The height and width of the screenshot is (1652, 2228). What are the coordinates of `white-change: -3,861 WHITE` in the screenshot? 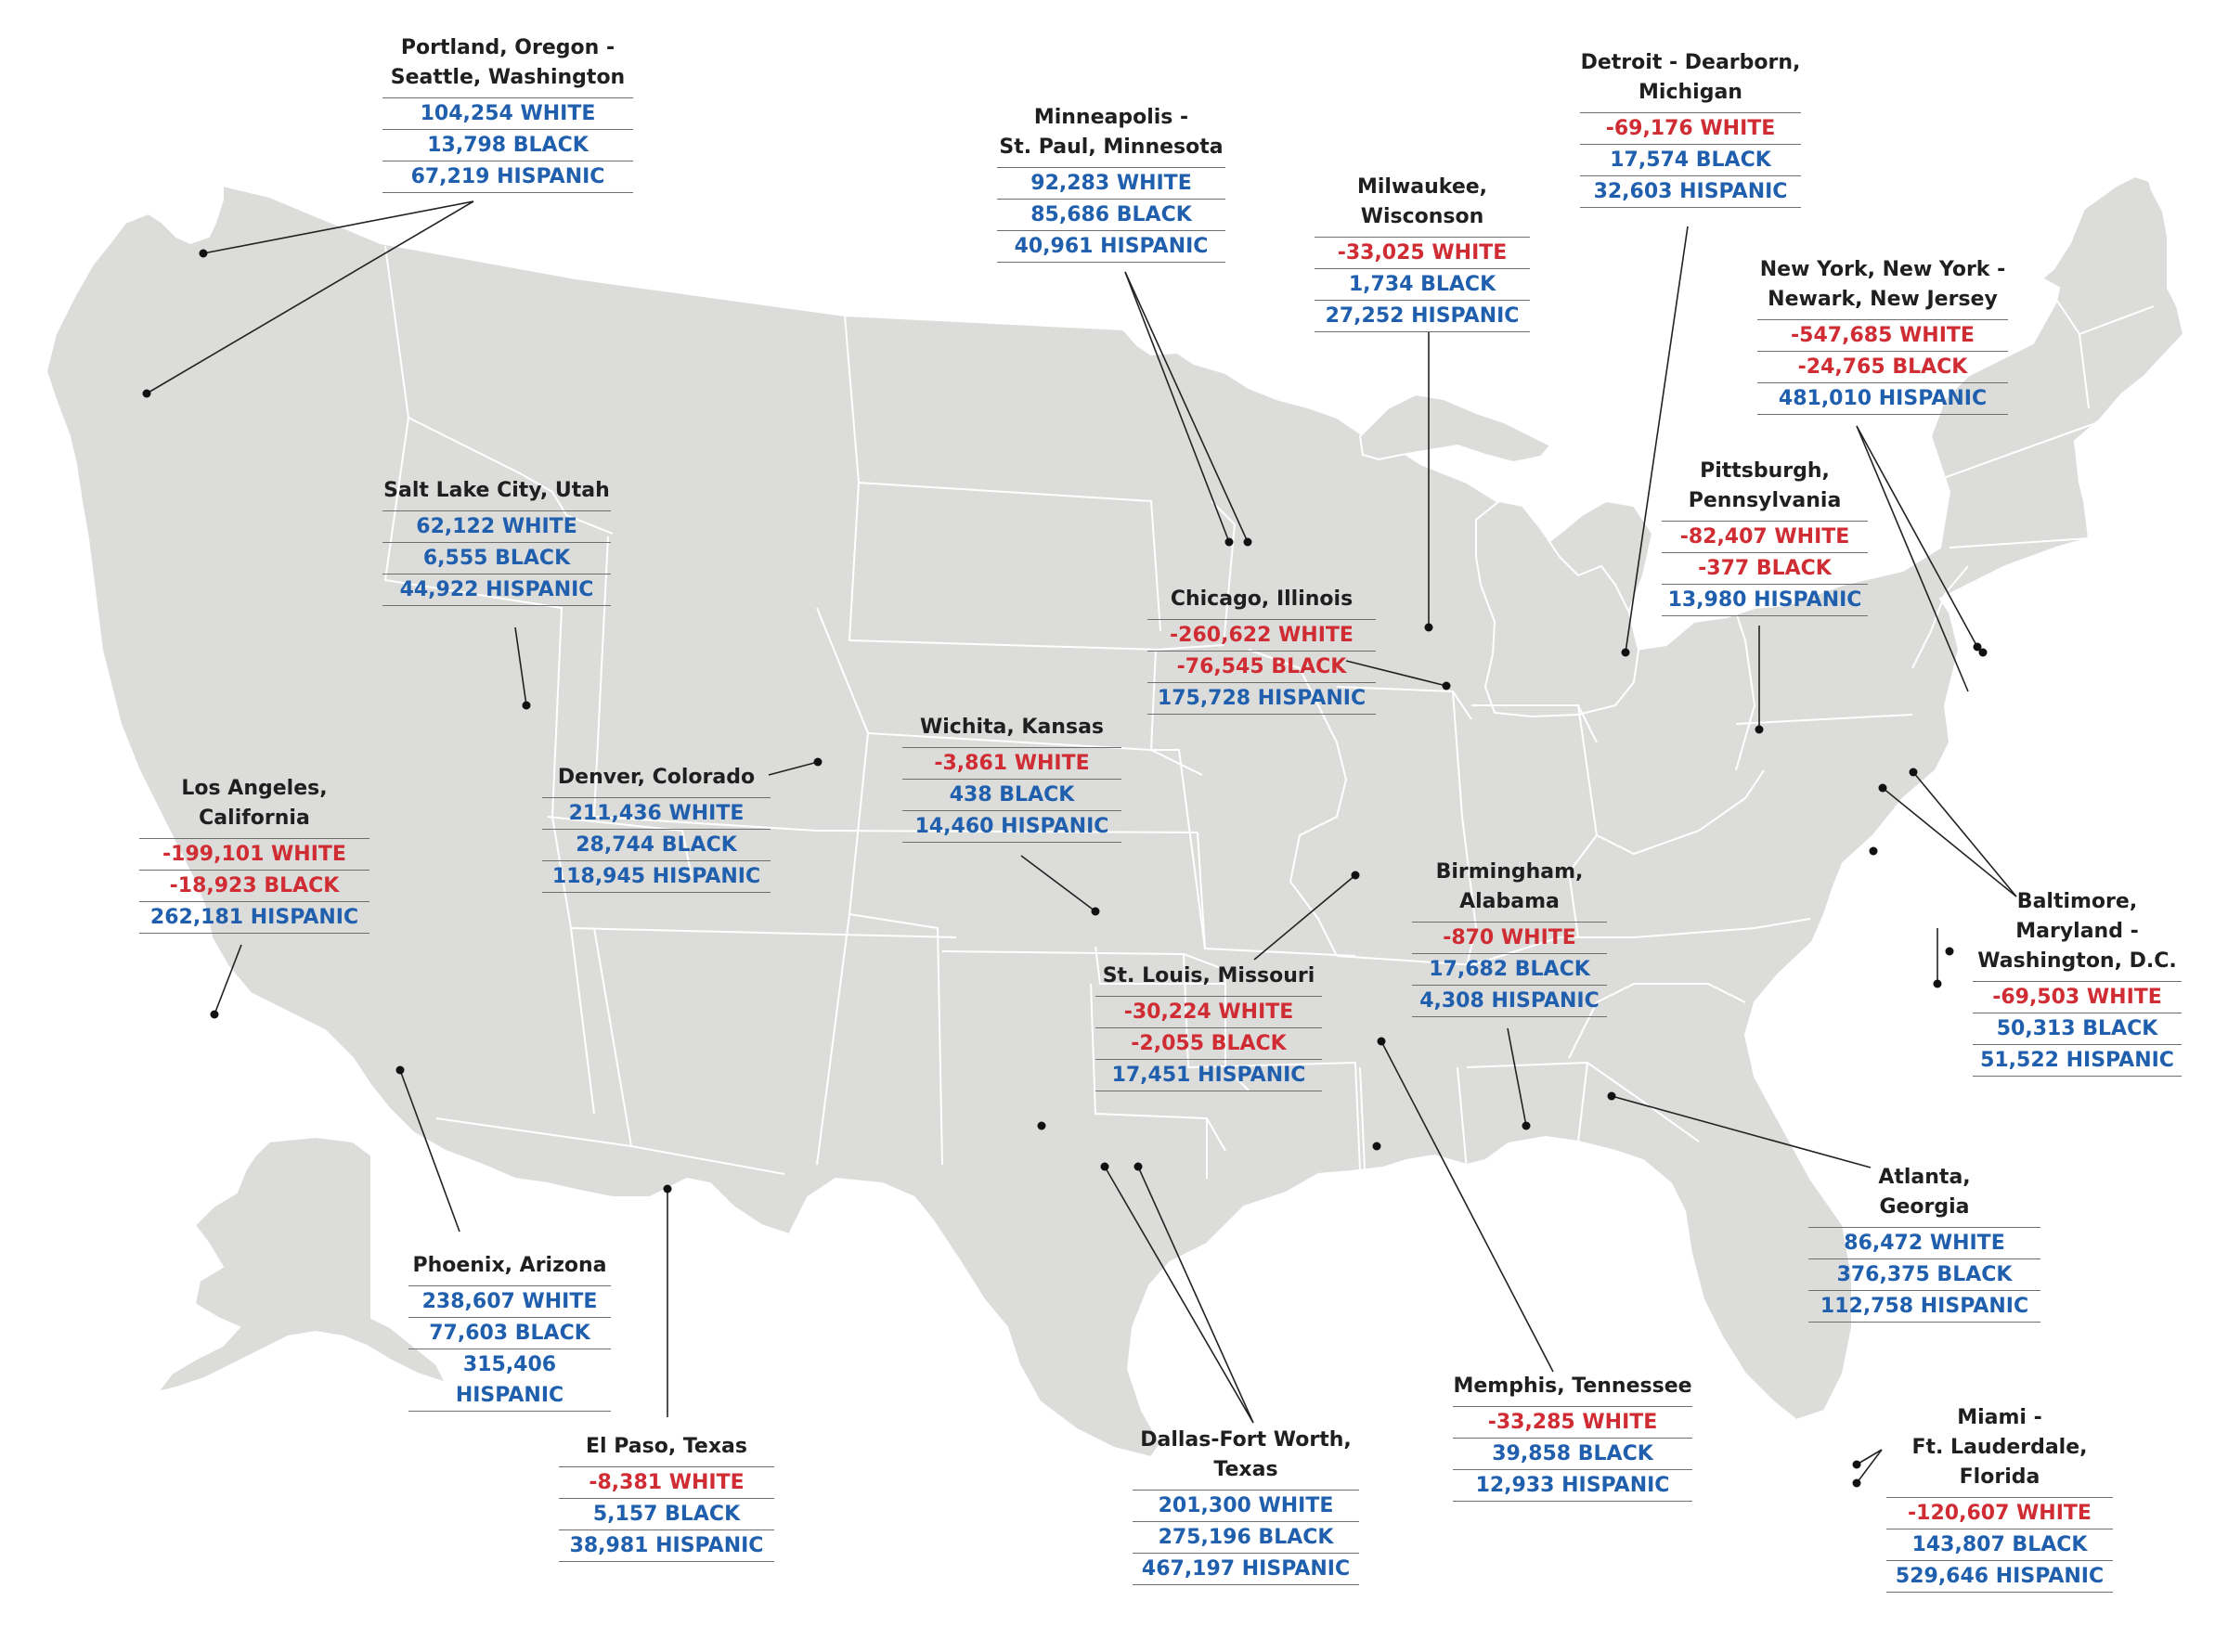 It's located at (1011, 763).